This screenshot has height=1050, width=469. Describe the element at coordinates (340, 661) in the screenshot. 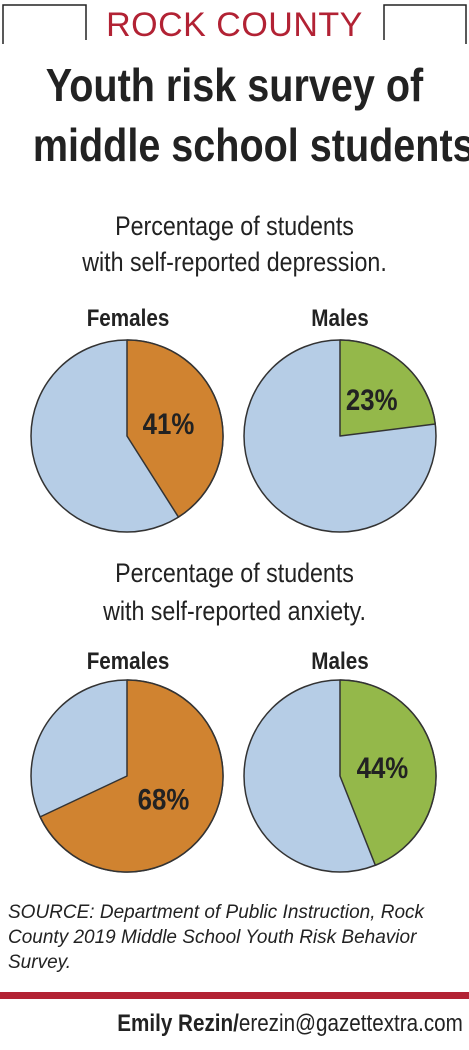

I see `anxiety-males-label: Males` at that location.